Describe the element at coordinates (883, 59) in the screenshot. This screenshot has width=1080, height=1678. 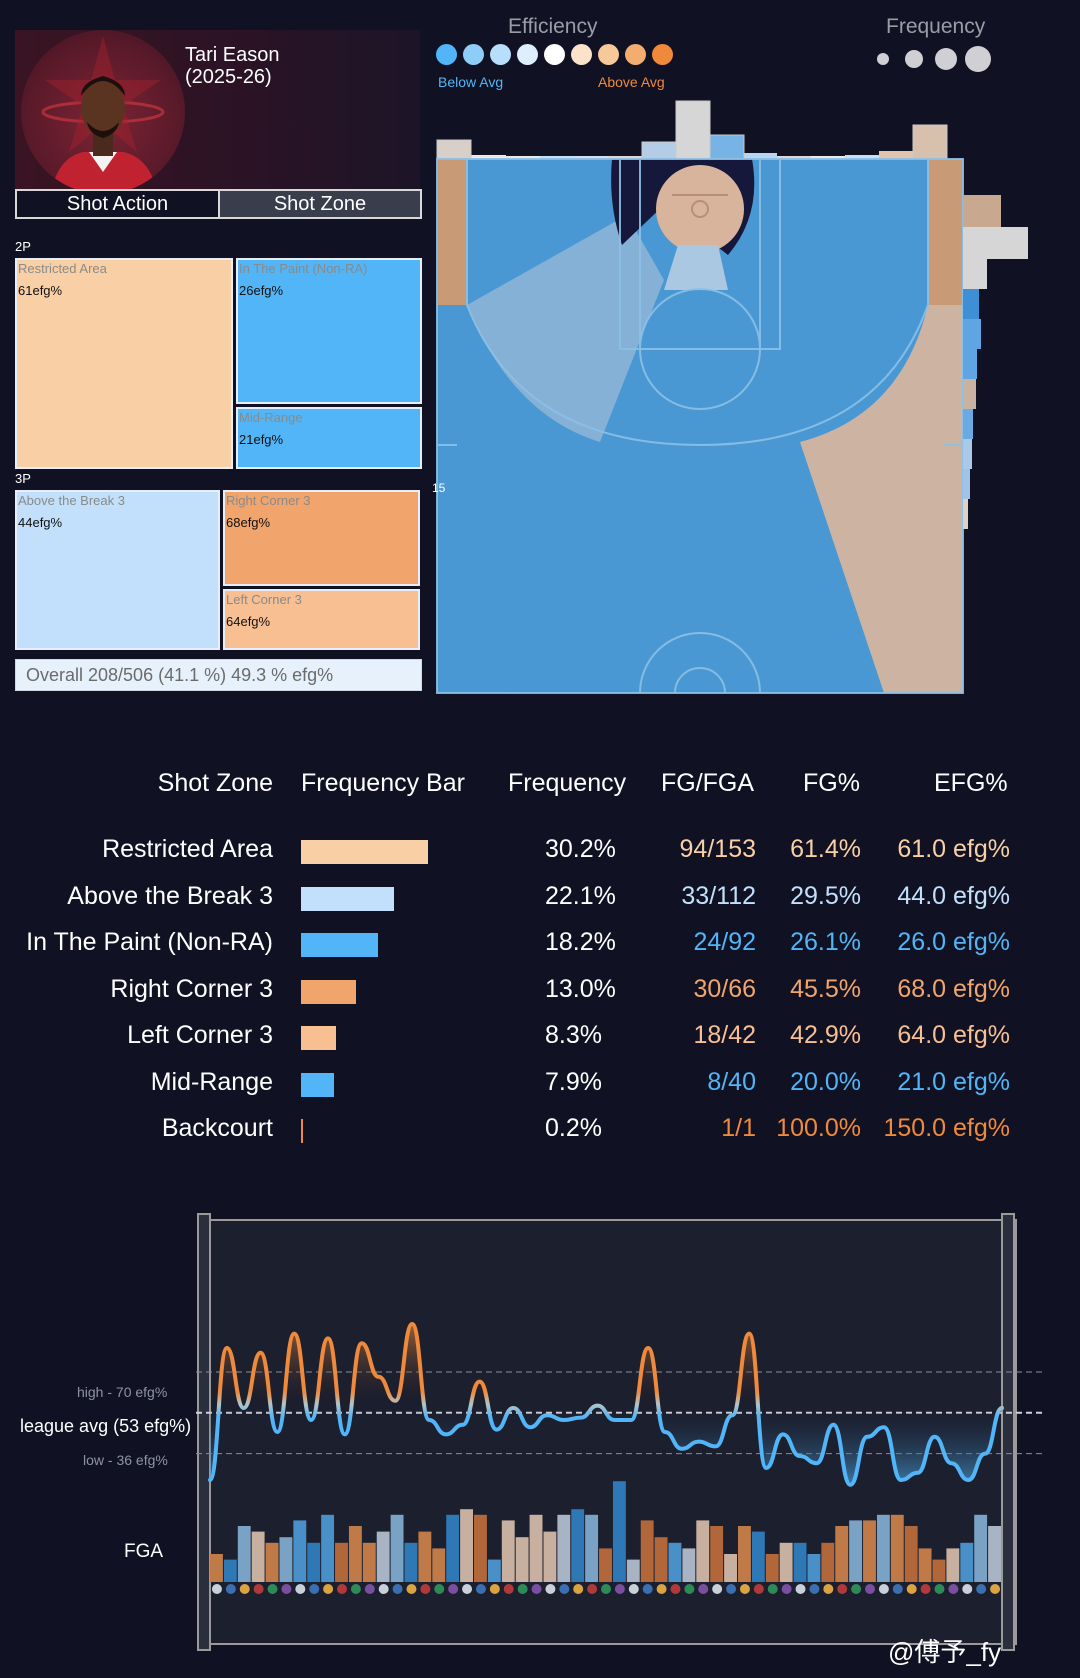
I see `freq-dot-small` at that location.